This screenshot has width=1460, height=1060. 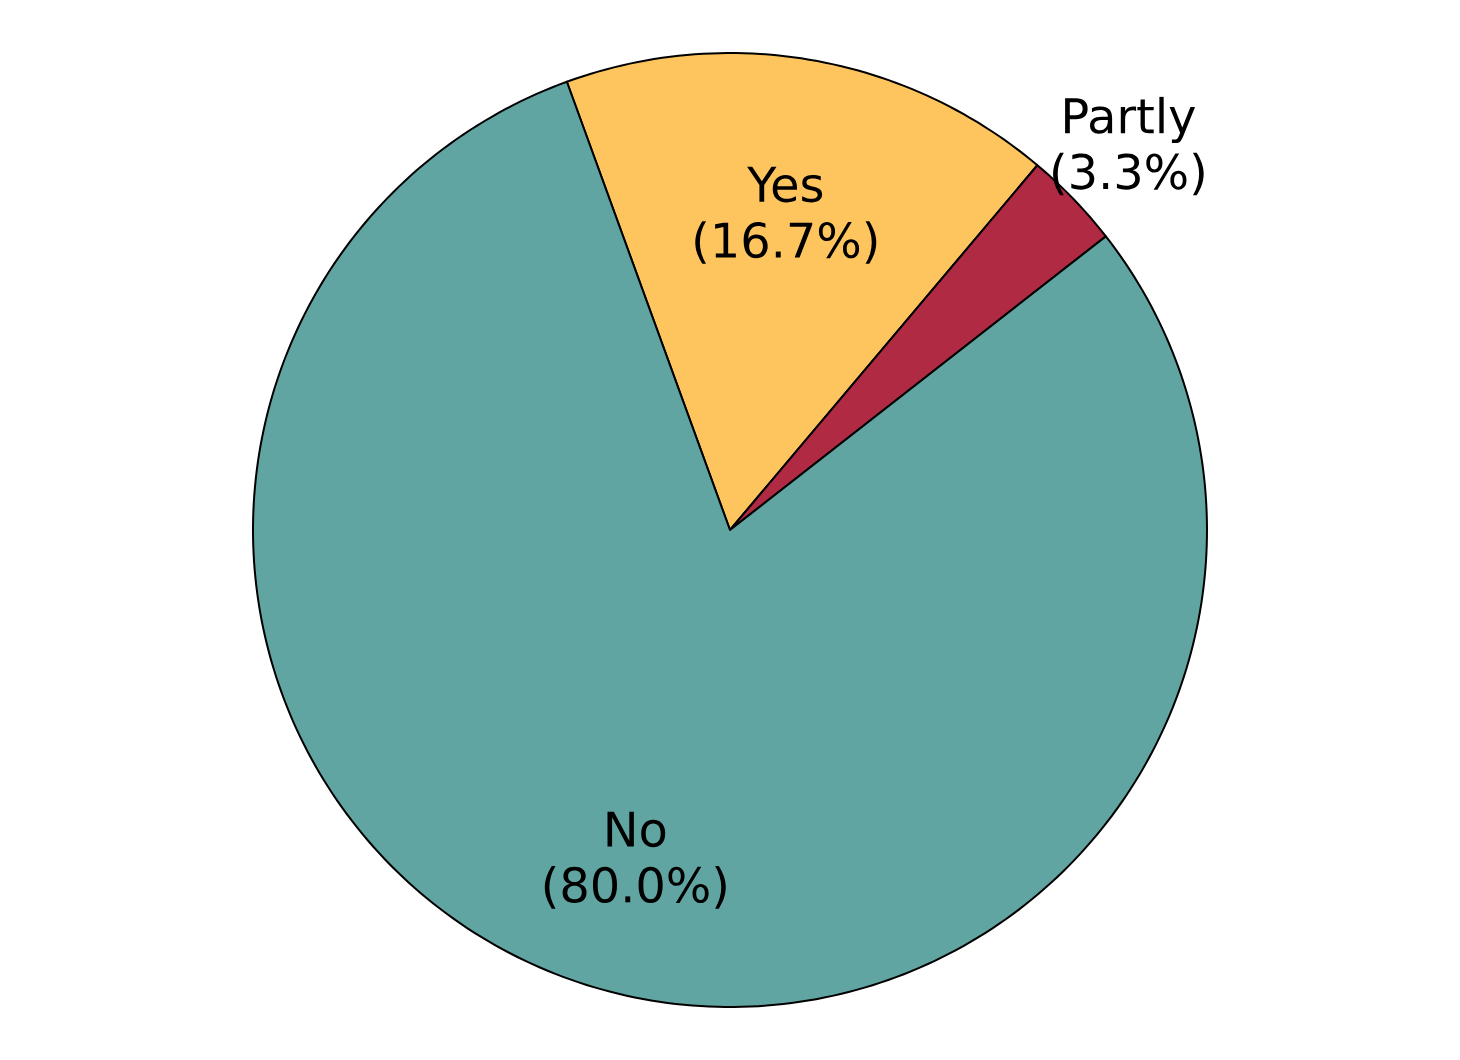 I want to click on slice-label: Yes, so click(x=785, y=184).